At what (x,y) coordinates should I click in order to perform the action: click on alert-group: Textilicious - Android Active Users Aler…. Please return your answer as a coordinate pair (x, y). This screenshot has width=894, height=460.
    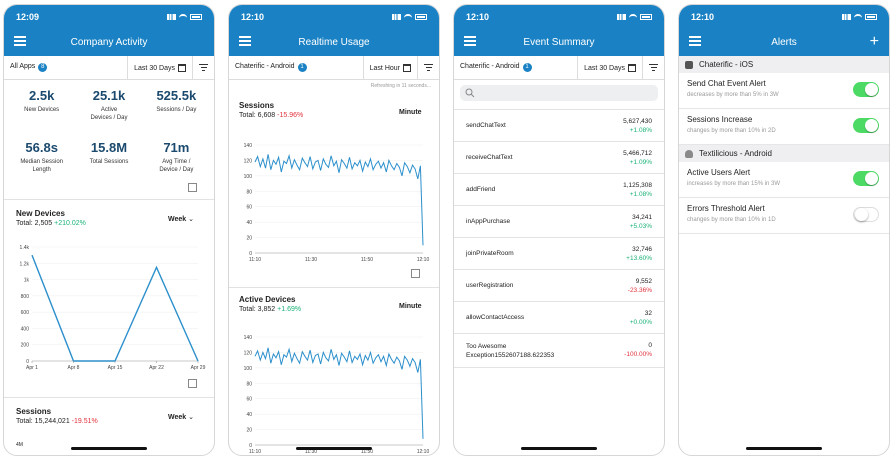
    Looking at the image, I should click on (784, 189).